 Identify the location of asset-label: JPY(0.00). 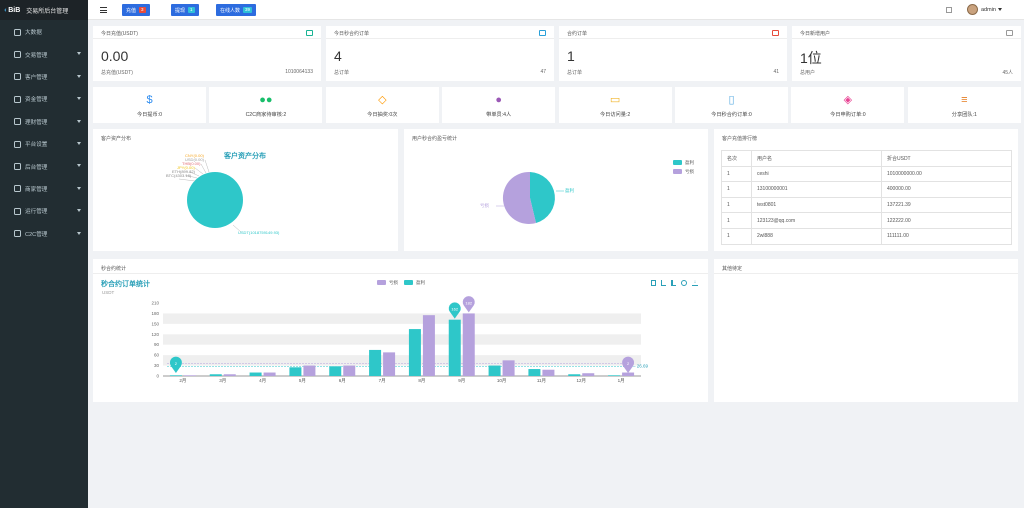
(186, 167).